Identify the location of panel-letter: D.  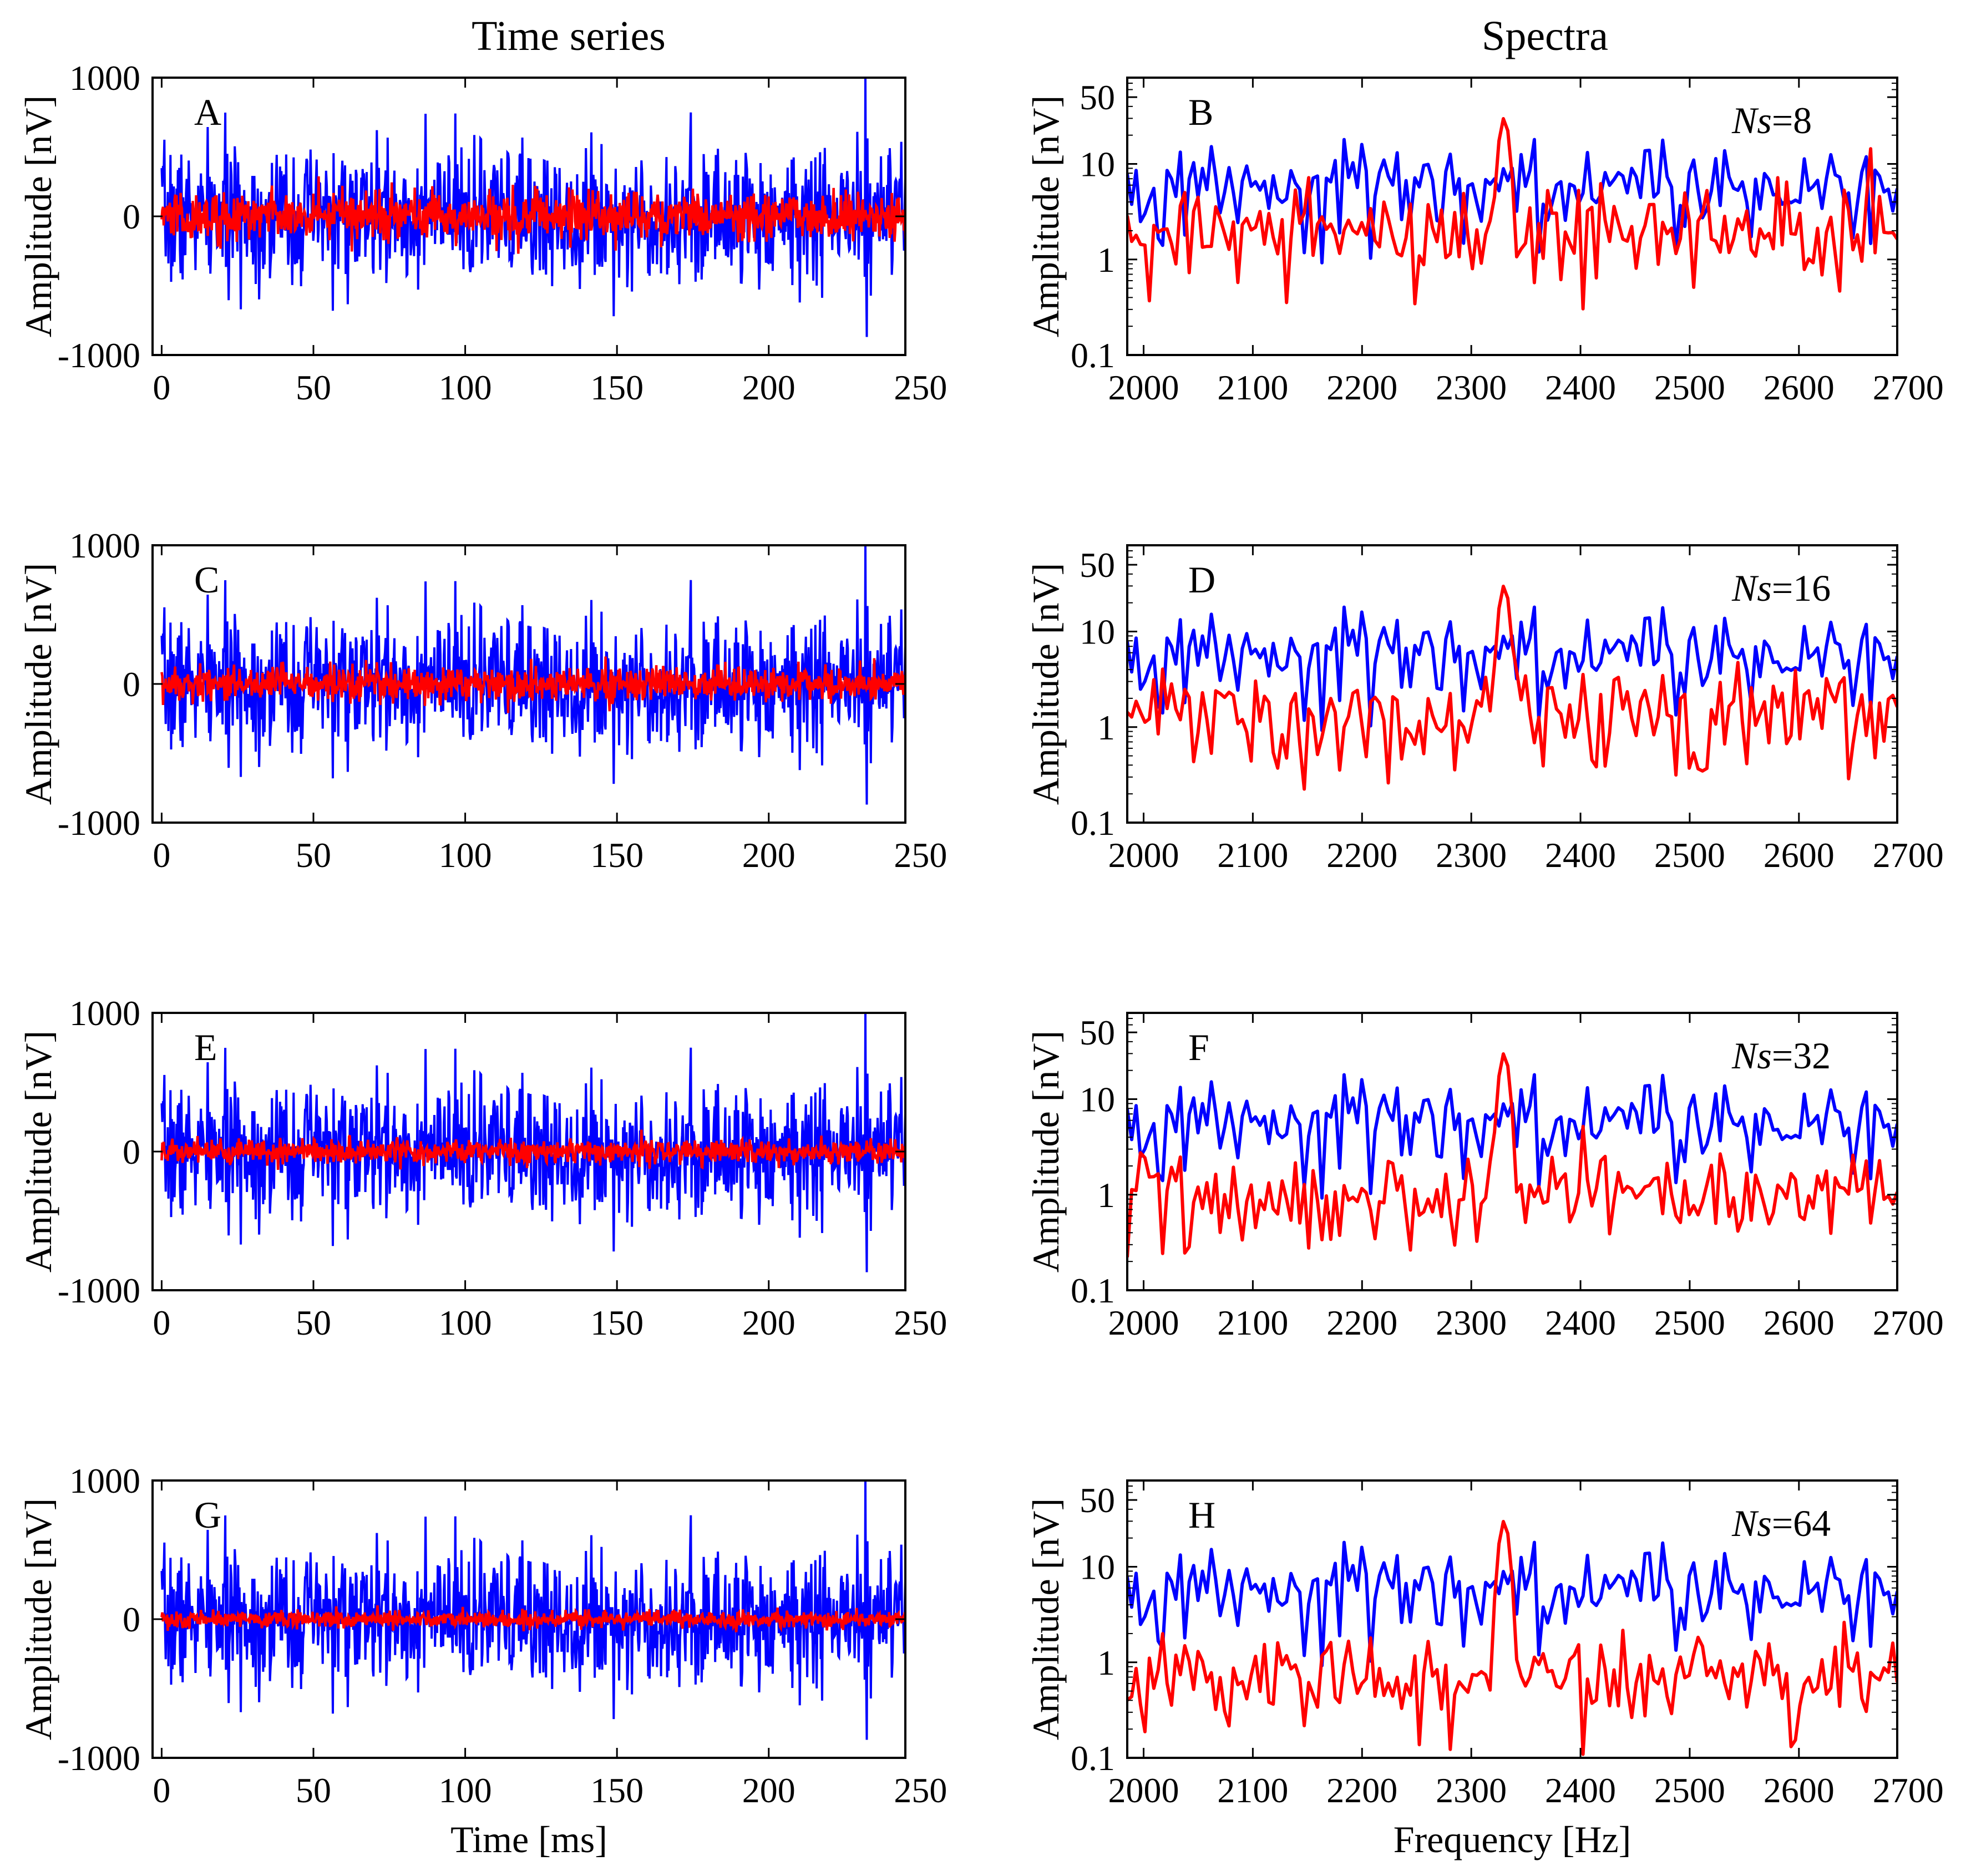
(1201, 580).